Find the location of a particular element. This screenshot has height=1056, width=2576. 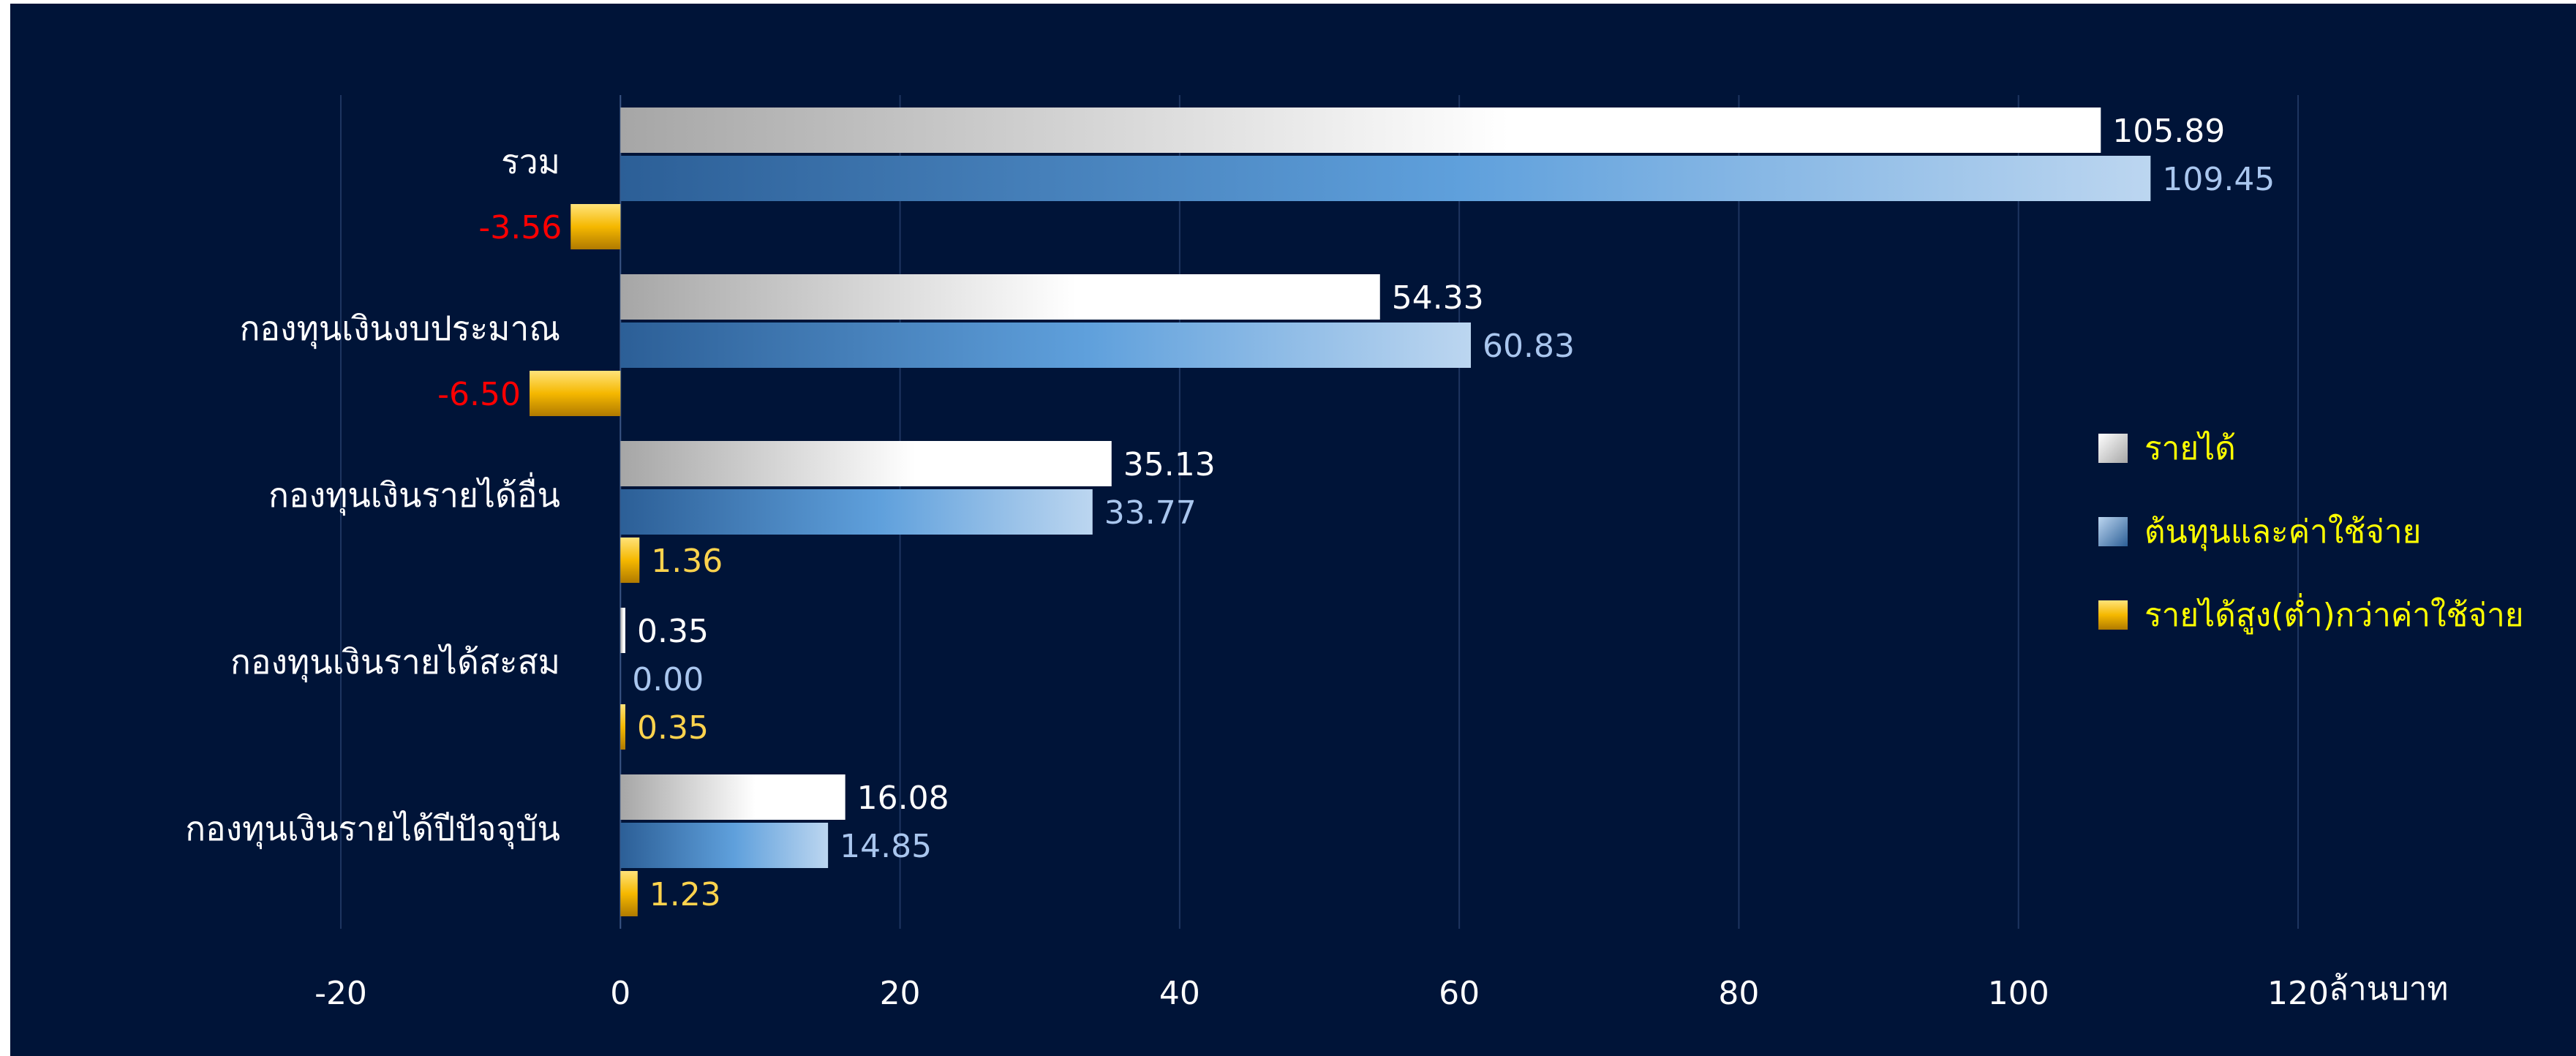

x-axis-label: ล้านบาท is located at coordinates (2388, 989).